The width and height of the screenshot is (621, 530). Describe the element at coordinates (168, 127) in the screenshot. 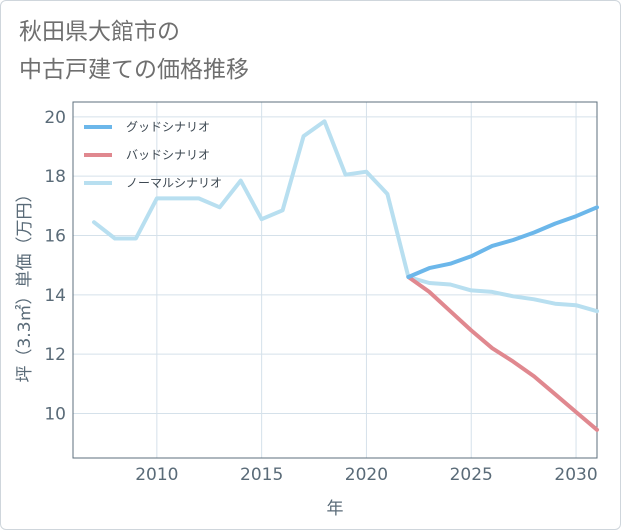

I see `legend-label: グッドシナリオ` at that location.